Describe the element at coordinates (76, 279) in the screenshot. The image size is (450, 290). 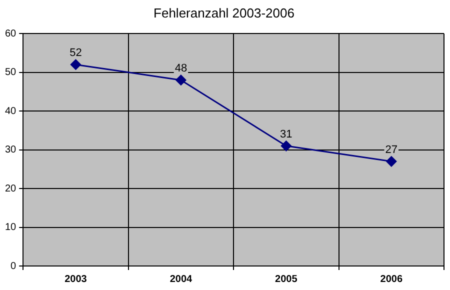
I see `x-tick-label: 2003` at that location.